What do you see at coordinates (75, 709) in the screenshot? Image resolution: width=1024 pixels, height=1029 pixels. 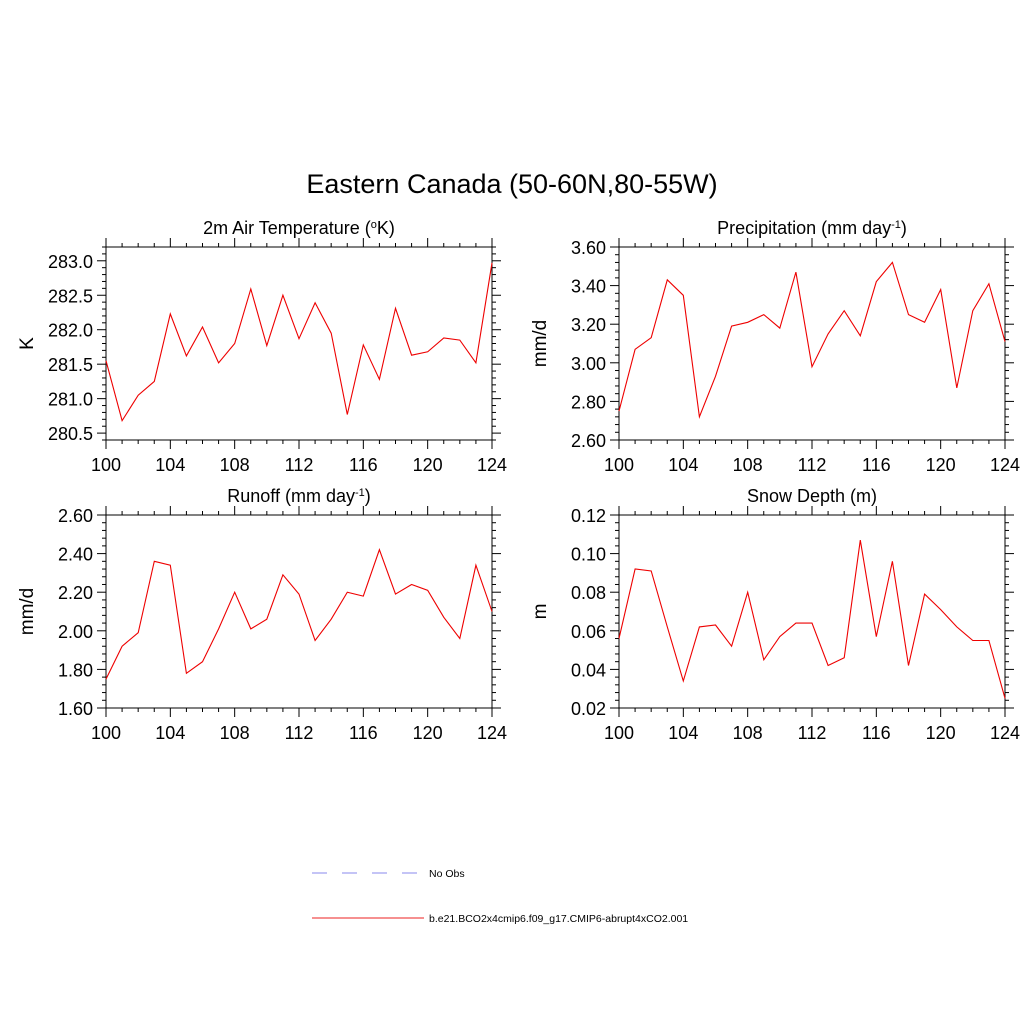 I see `y-tick-label: 1.60` at bounding box center [75, 709].